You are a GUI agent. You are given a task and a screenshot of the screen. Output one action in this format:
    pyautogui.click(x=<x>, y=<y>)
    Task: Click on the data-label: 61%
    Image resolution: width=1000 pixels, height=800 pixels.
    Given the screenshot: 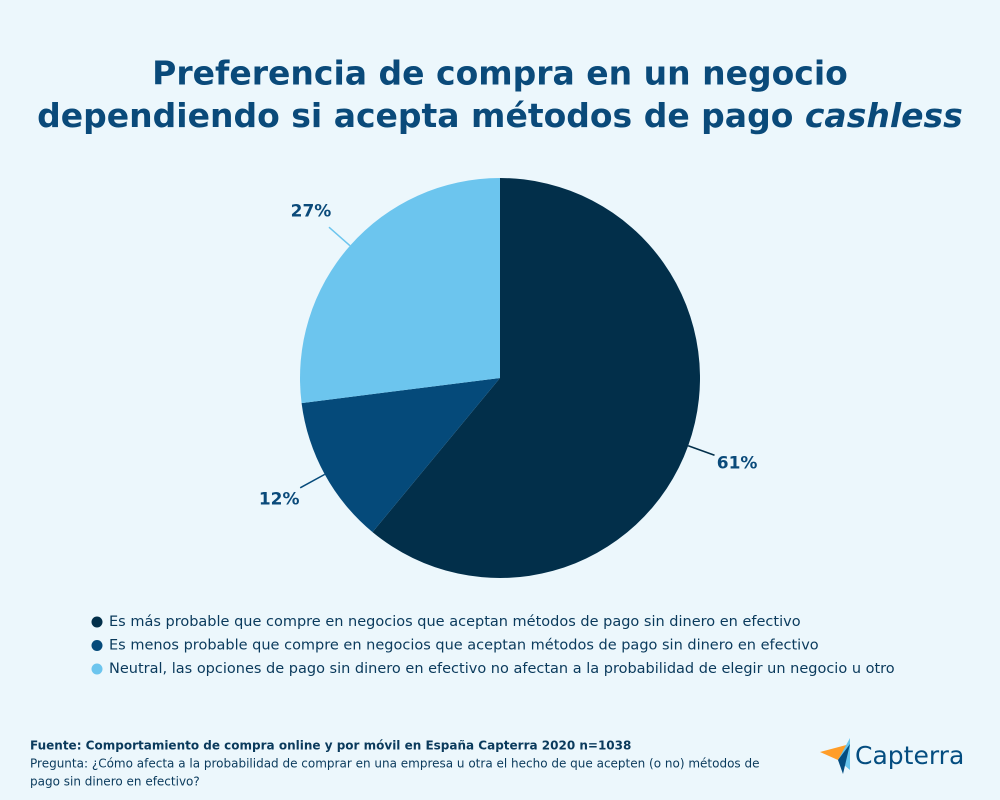 What is the action you would take?
    pyautogui.click(x=737, y=463)
    